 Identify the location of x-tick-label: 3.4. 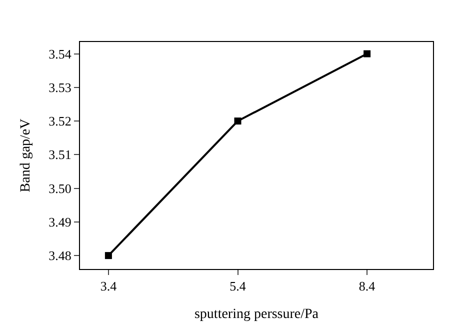
(109, 286).